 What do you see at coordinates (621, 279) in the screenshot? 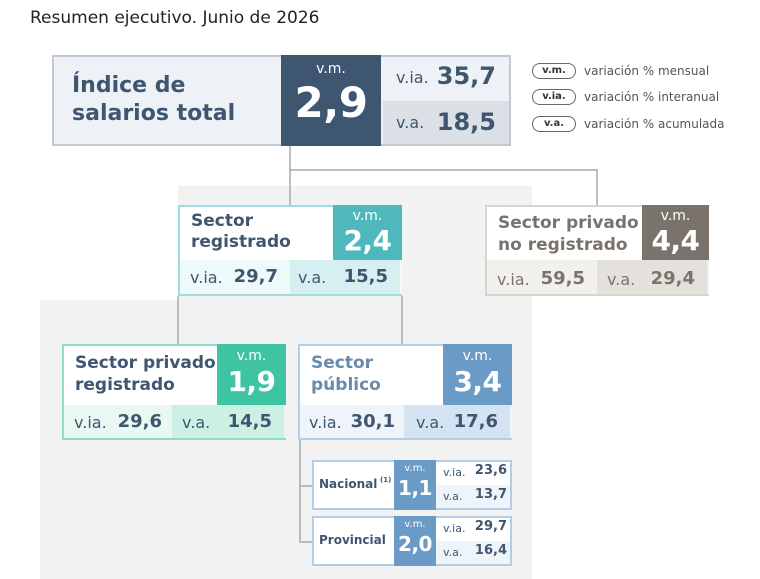
I see `no-registrado-va-label: v.a.` at bounding box center [621, 279].